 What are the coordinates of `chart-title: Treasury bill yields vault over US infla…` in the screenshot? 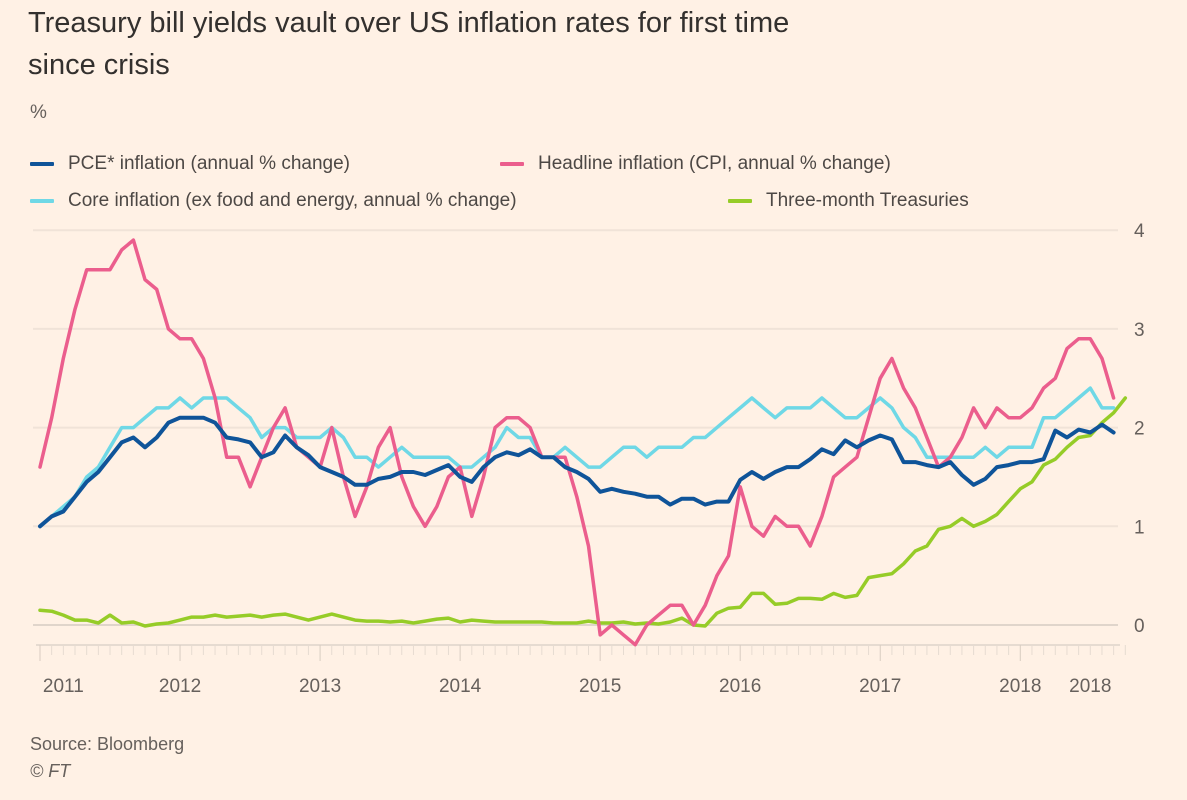 It's located at (528, 44).